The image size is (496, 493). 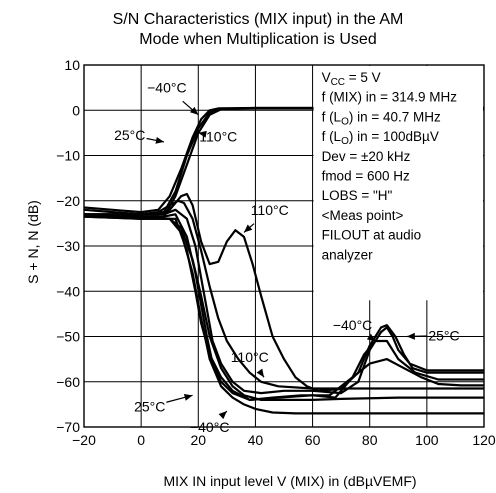 I want to click on y-tick-label: −20, so click(x=68, y=201).